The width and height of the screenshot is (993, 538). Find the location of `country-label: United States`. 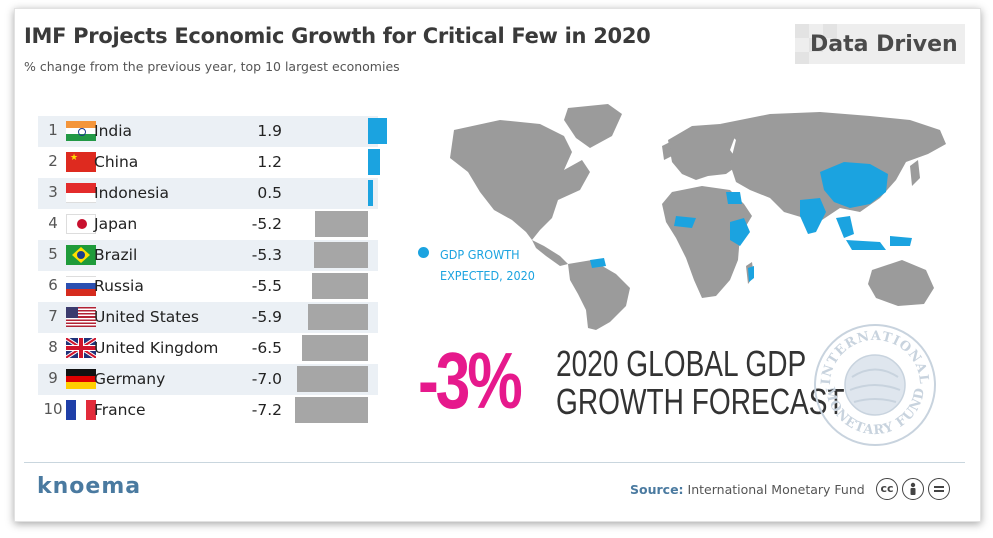

country-label: United States is located at coordinates (146, 317).